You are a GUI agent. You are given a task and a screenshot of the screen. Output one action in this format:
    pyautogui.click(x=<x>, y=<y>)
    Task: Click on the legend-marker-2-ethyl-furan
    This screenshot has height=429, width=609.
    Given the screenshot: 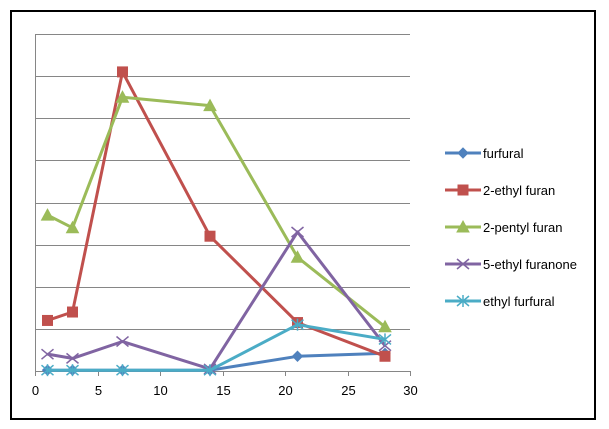 What is the action you would take?
    pyautogui.click(x=463, y=190)
    